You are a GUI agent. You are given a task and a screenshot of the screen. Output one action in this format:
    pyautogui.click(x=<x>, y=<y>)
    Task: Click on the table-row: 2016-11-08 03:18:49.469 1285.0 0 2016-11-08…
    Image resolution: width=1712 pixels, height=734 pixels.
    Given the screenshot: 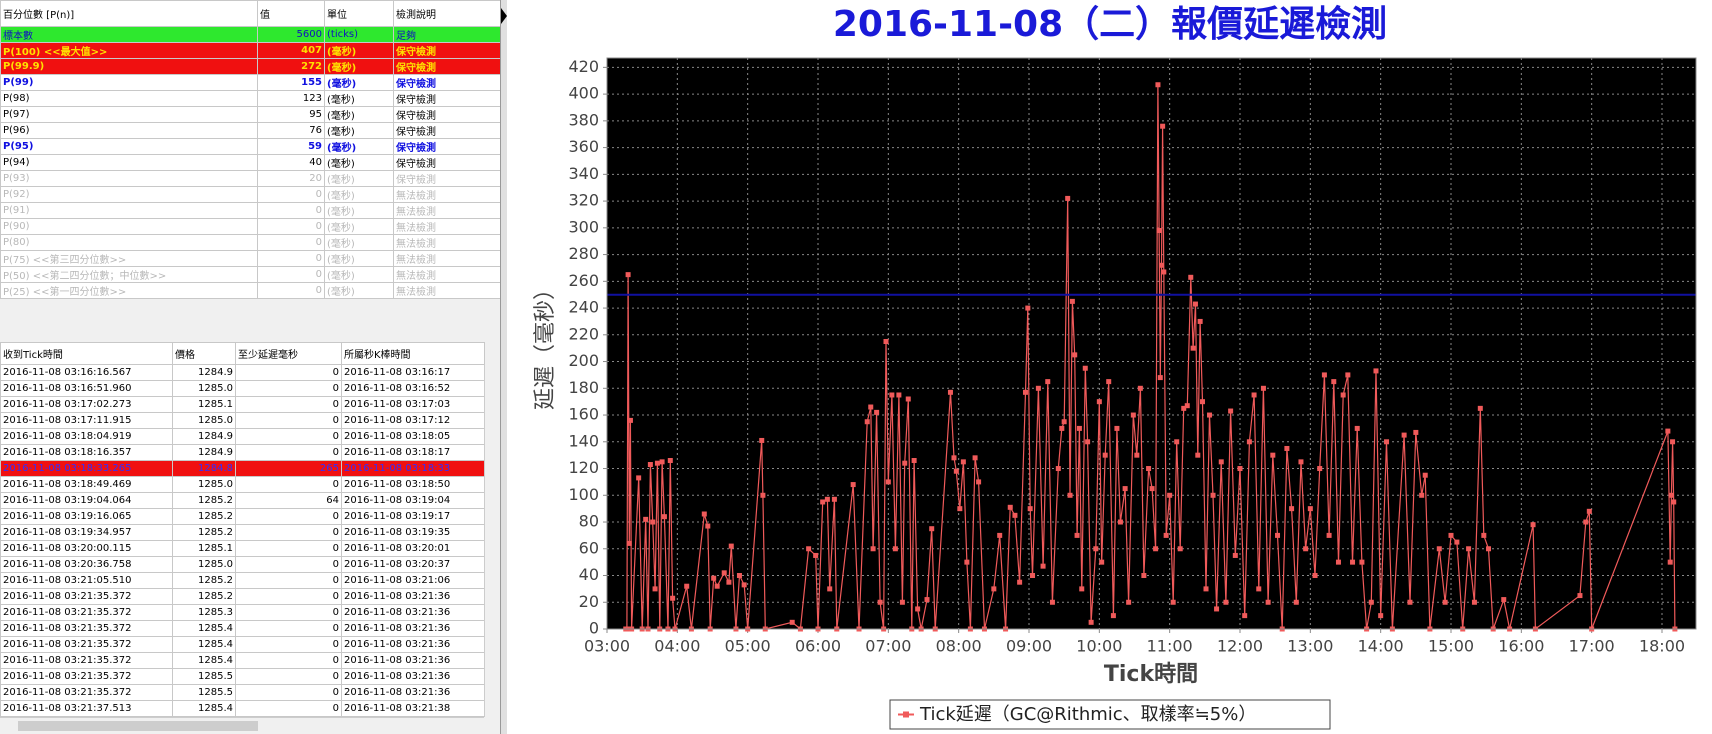 What is the action you would take?
    pyautogui.click(x=242, y=484)
    